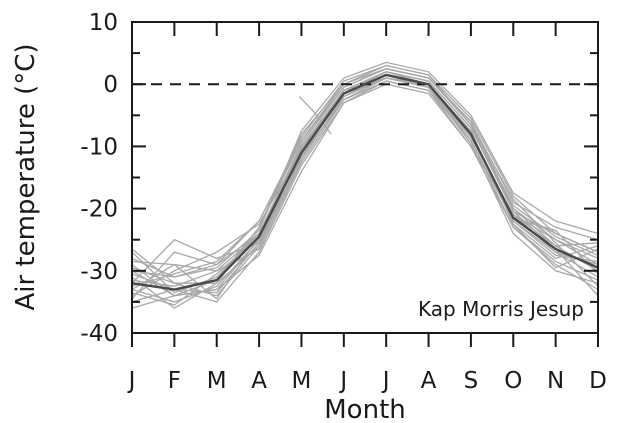  I want to click on x-tick-label: S, so click(471, 381).